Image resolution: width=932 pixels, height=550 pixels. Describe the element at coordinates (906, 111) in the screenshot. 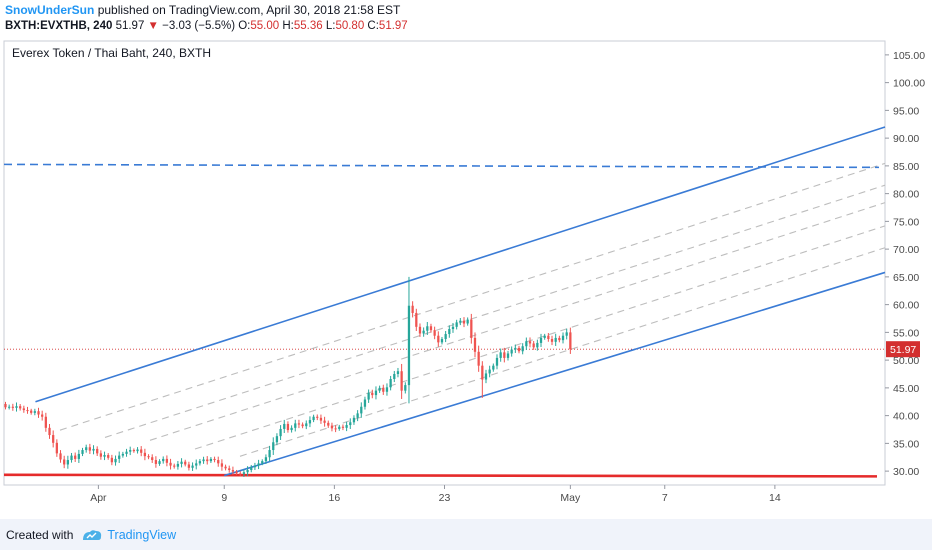

I see `y-tick-label: 95.00` at that location.